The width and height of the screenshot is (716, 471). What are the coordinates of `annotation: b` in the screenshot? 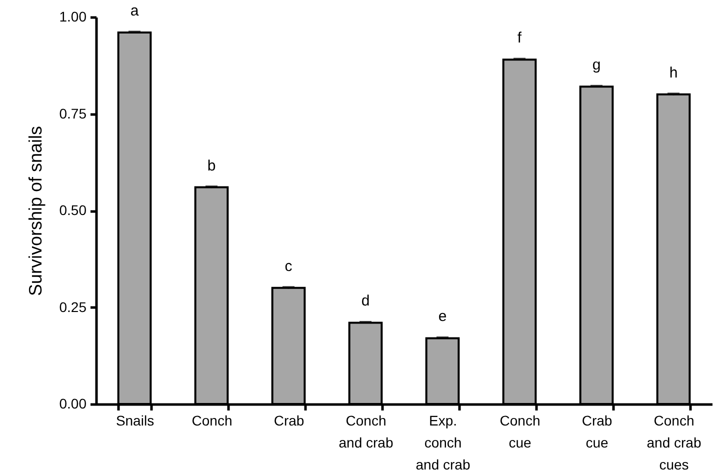 It's located at (211, 165).